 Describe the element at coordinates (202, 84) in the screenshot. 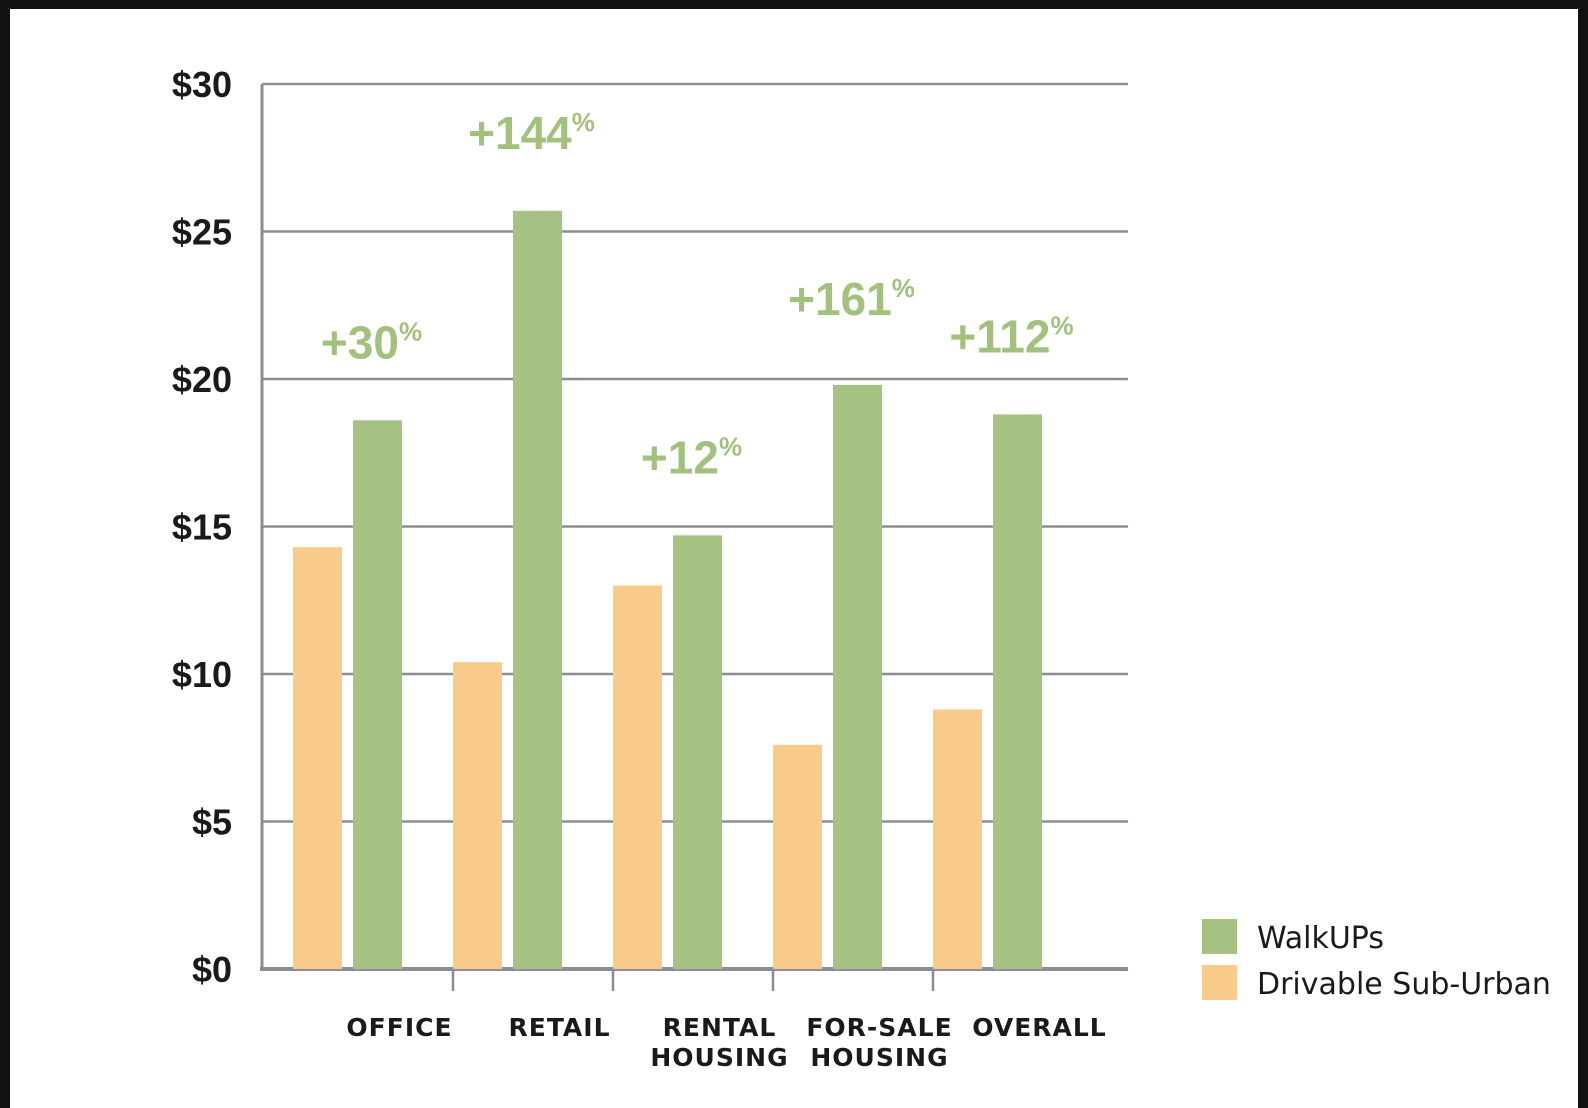

I see `y-tick-label: $30` at that location.